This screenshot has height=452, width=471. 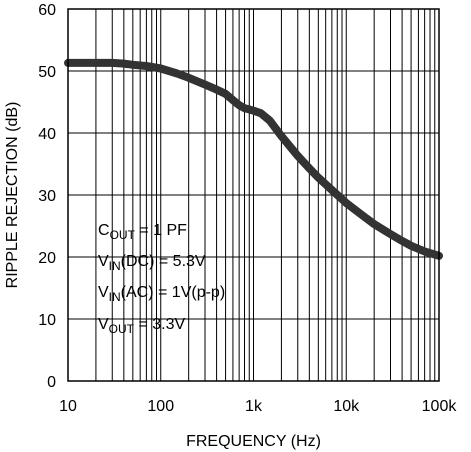 I want to click on y-tick-label: 40, so click(x=47, y=134).